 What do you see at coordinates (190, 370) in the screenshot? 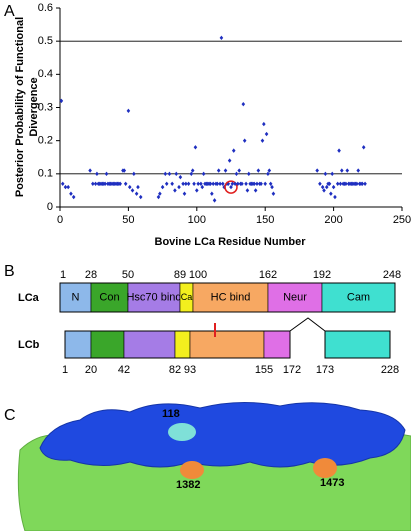
I see `residue-number: 93` at bounding box center [190, 370].